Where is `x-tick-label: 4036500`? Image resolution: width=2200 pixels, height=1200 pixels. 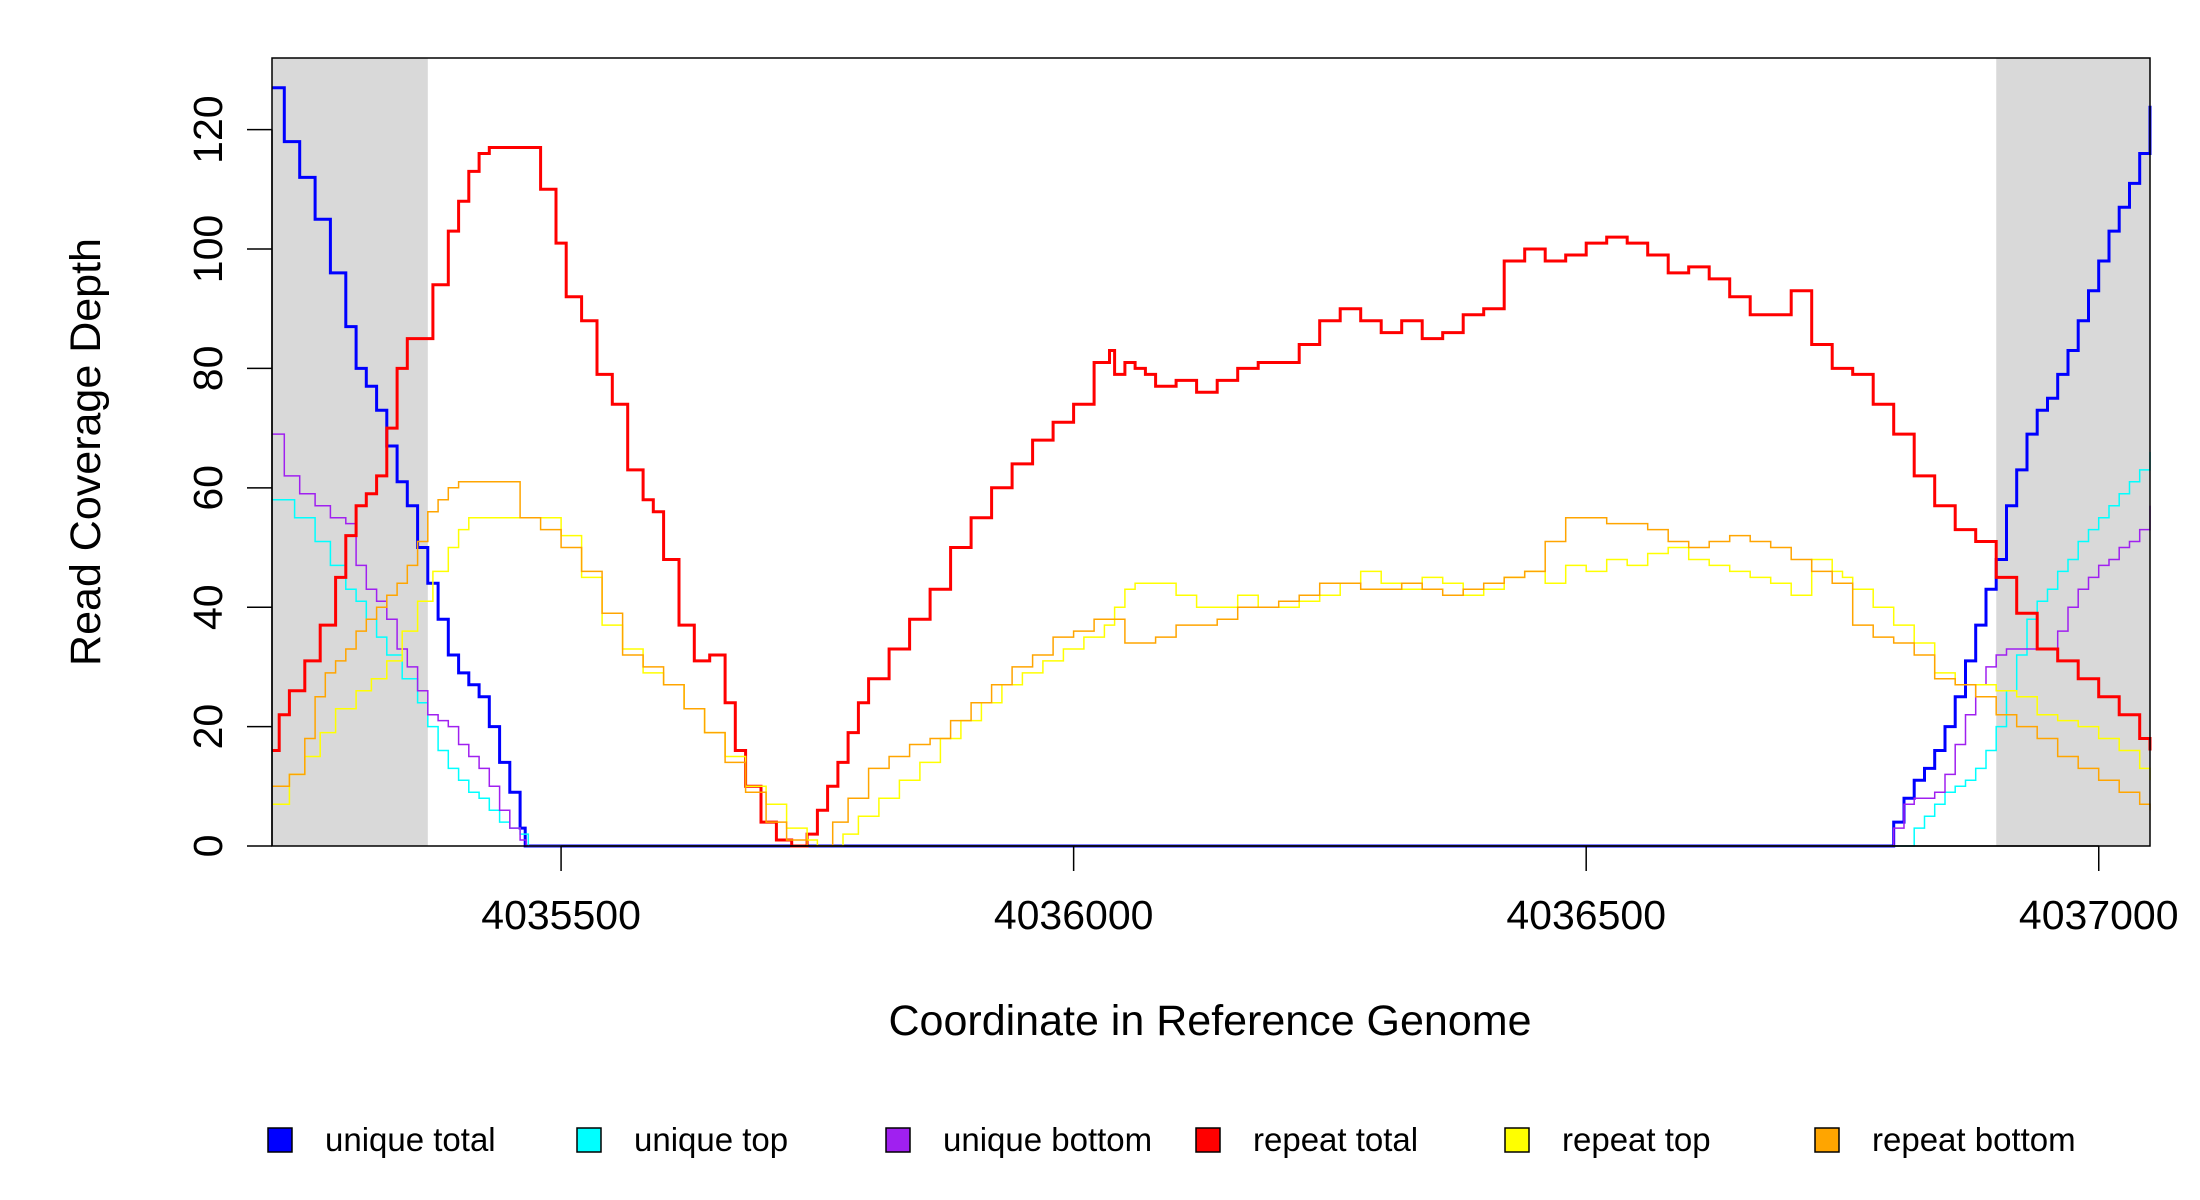
x-tick-label: 4036500 is located at coordinates (1586, 915).